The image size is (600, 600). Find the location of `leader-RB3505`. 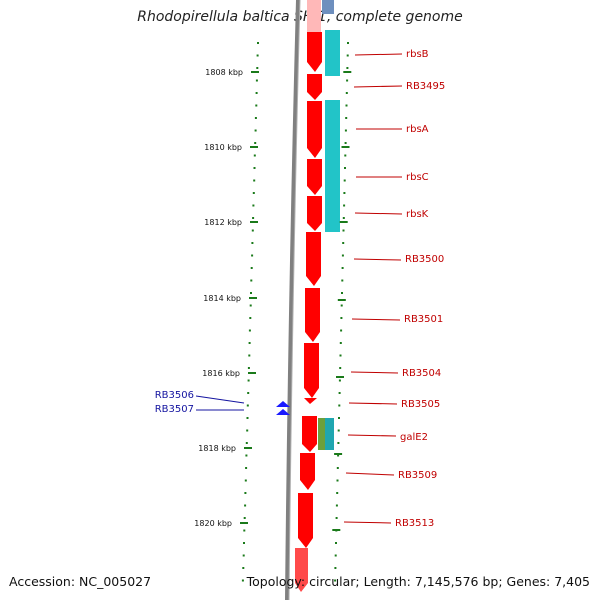

leader-RB3505 is located at coordinates (373, 403).